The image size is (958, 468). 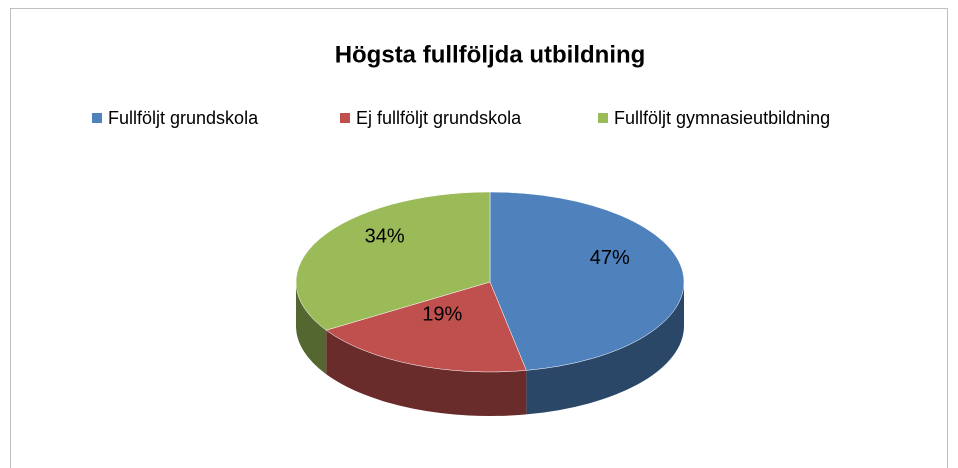 What do you see at coordinates (442, 314) in the screenshot?
I see `data-label: 19%` at bounding box center [442, 314].